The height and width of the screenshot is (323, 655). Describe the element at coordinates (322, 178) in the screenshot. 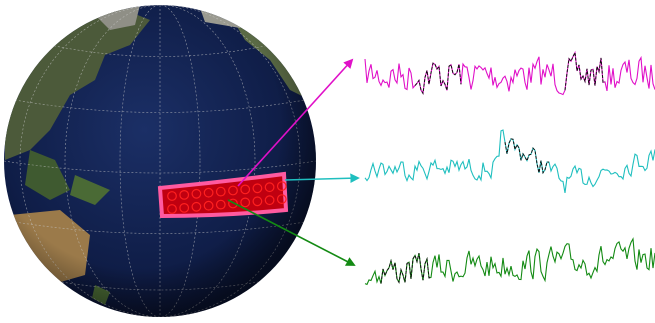

I see `arrow-cyan` at that location.